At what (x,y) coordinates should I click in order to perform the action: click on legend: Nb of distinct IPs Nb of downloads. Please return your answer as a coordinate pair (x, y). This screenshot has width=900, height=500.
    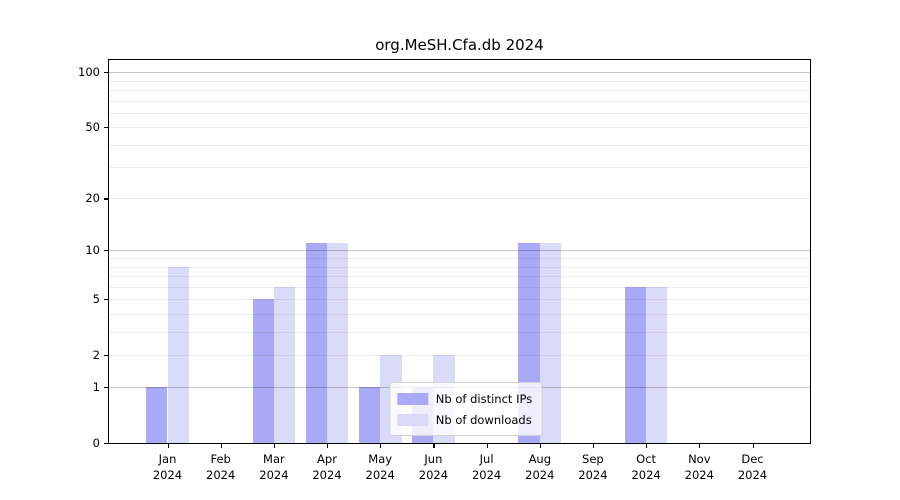
    Looking at the image, I should click on (465, 409).